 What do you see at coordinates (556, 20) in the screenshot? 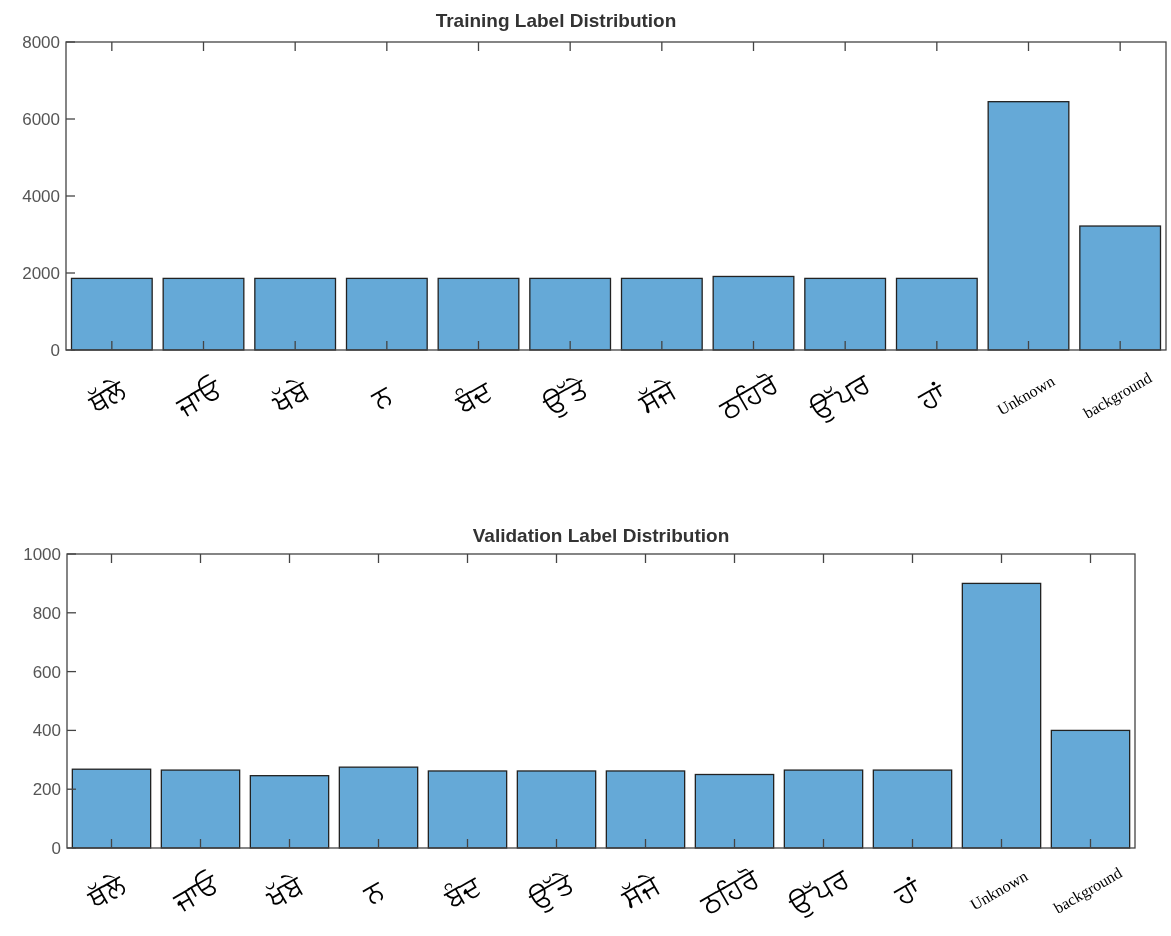
I see `chart-title: Training Label Distribution` at bounding box center [556, 20].